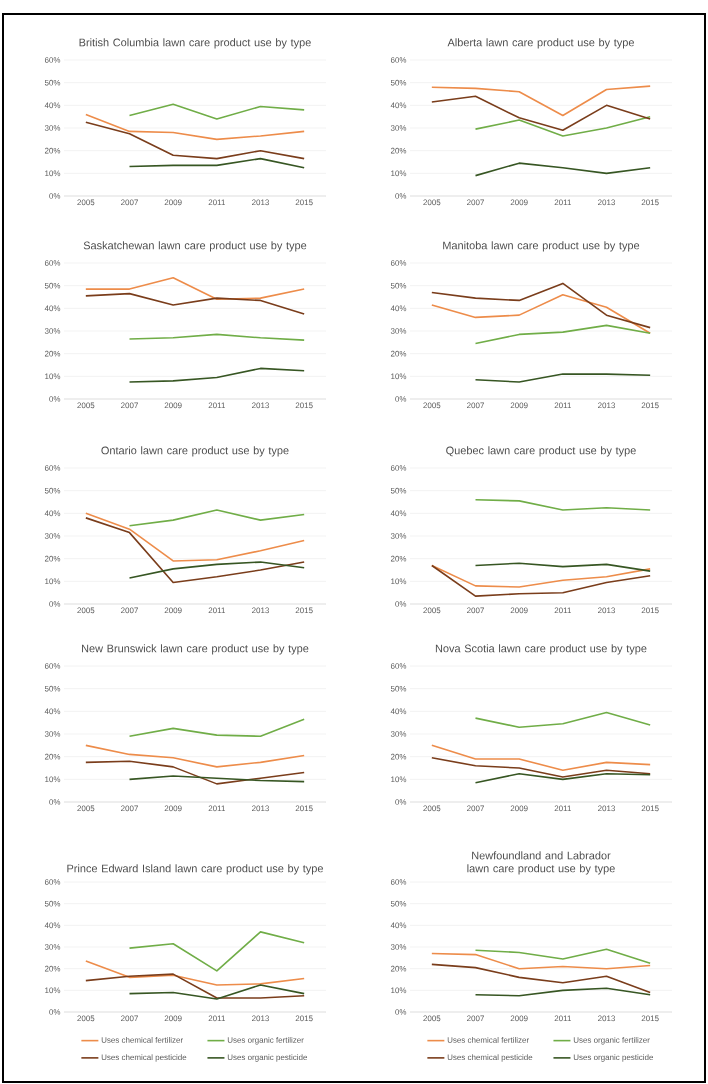 The image size is (708, 1084). What do you see at coordinates (541, 649) in the screenshot?
I see `chart-title: Nova Scotia lawn care product use by type` at bounding box center [541, 649].